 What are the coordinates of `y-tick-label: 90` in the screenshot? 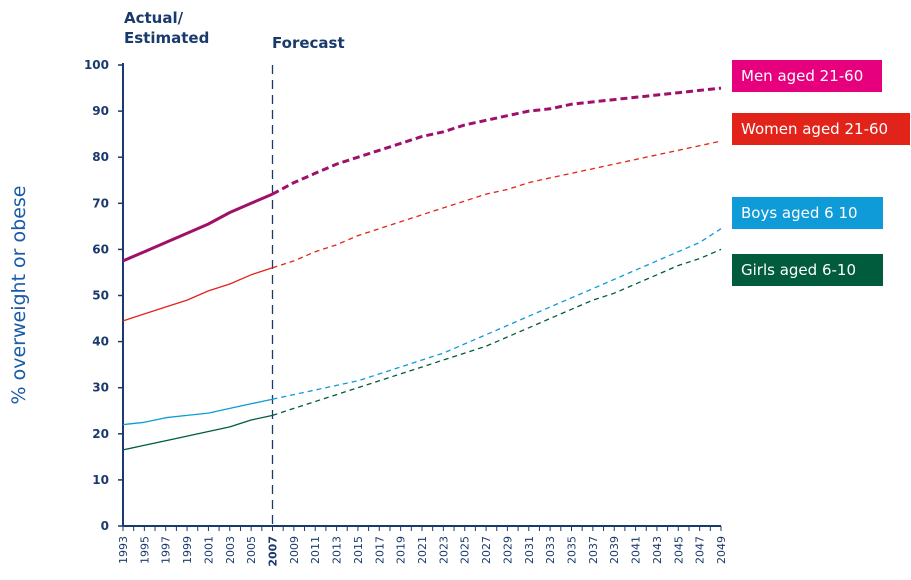 It's located at (100, 111).